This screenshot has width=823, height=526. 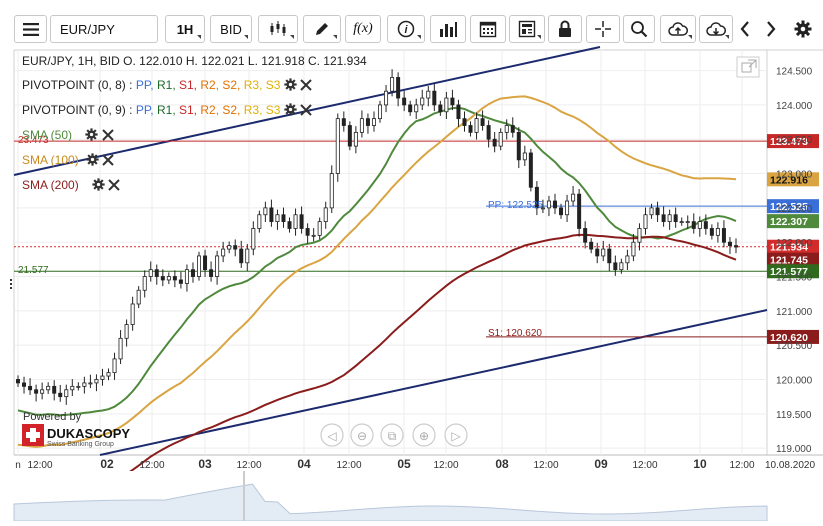 I want to click on lock-button, so click(x=565, y=29).